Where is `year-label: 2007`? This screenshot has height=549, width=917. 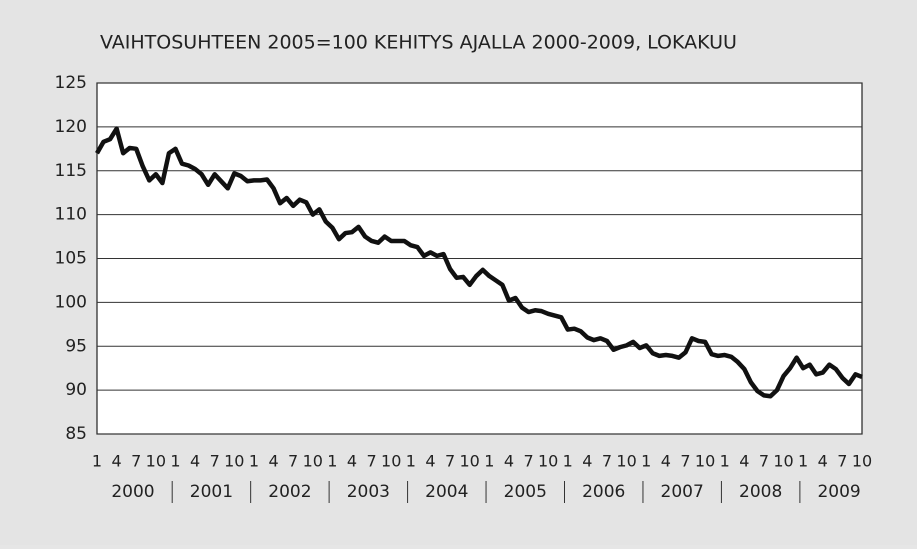 year-label: 2007 is located at coordinates (682, 492).